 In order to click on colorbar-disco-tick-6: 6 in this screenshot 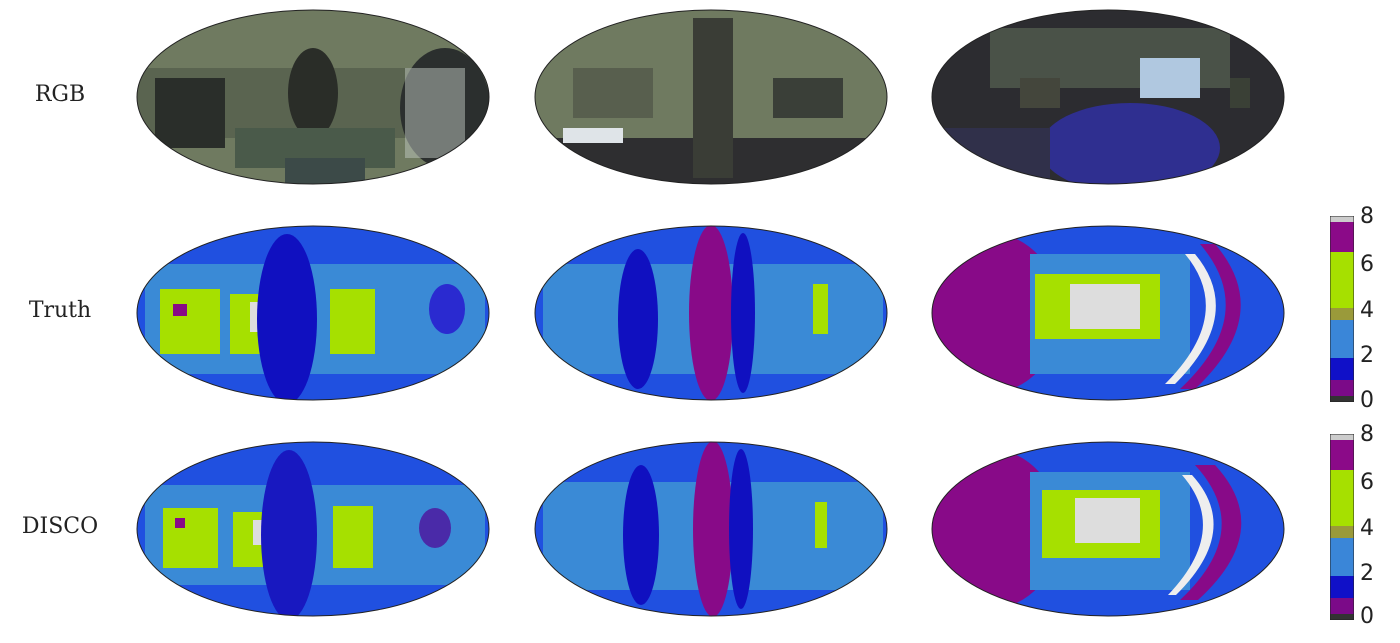, I will do `click(1367, 482)`.